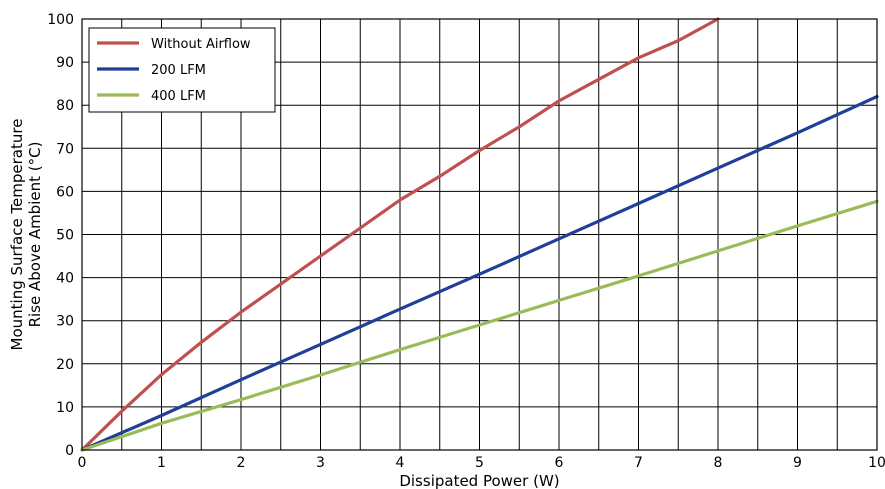  I want to click on x-tick-label: 2, so click(241, 463).